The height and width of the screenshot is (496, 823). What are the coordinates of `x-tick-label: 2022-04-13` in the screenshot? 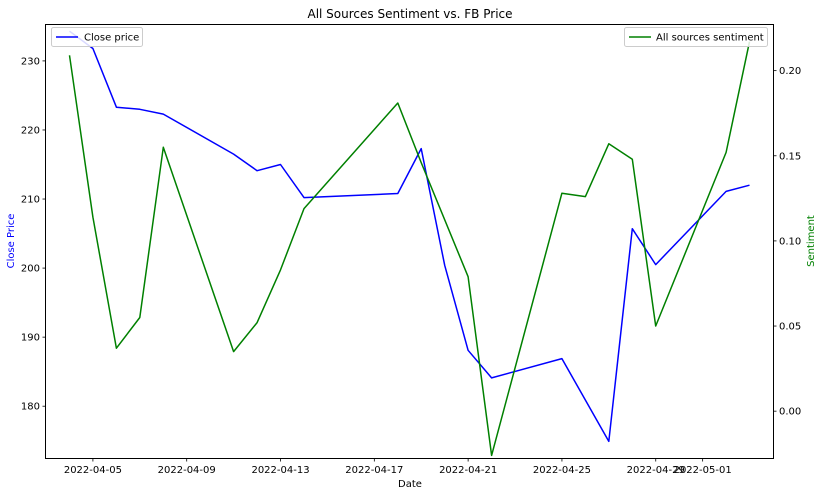 It's located at (280, 470).